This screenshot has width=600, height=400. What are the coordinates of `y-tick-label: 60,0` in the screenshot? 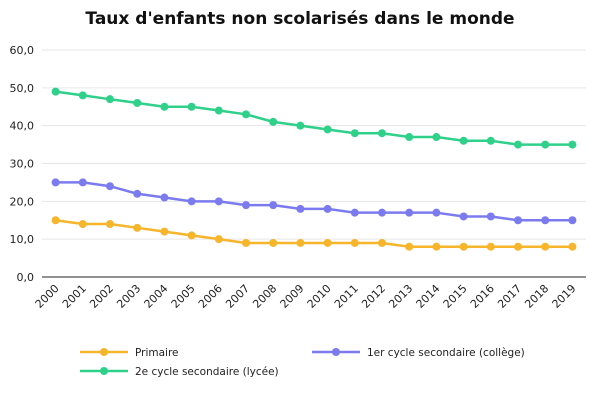 It's located at (22, 50).